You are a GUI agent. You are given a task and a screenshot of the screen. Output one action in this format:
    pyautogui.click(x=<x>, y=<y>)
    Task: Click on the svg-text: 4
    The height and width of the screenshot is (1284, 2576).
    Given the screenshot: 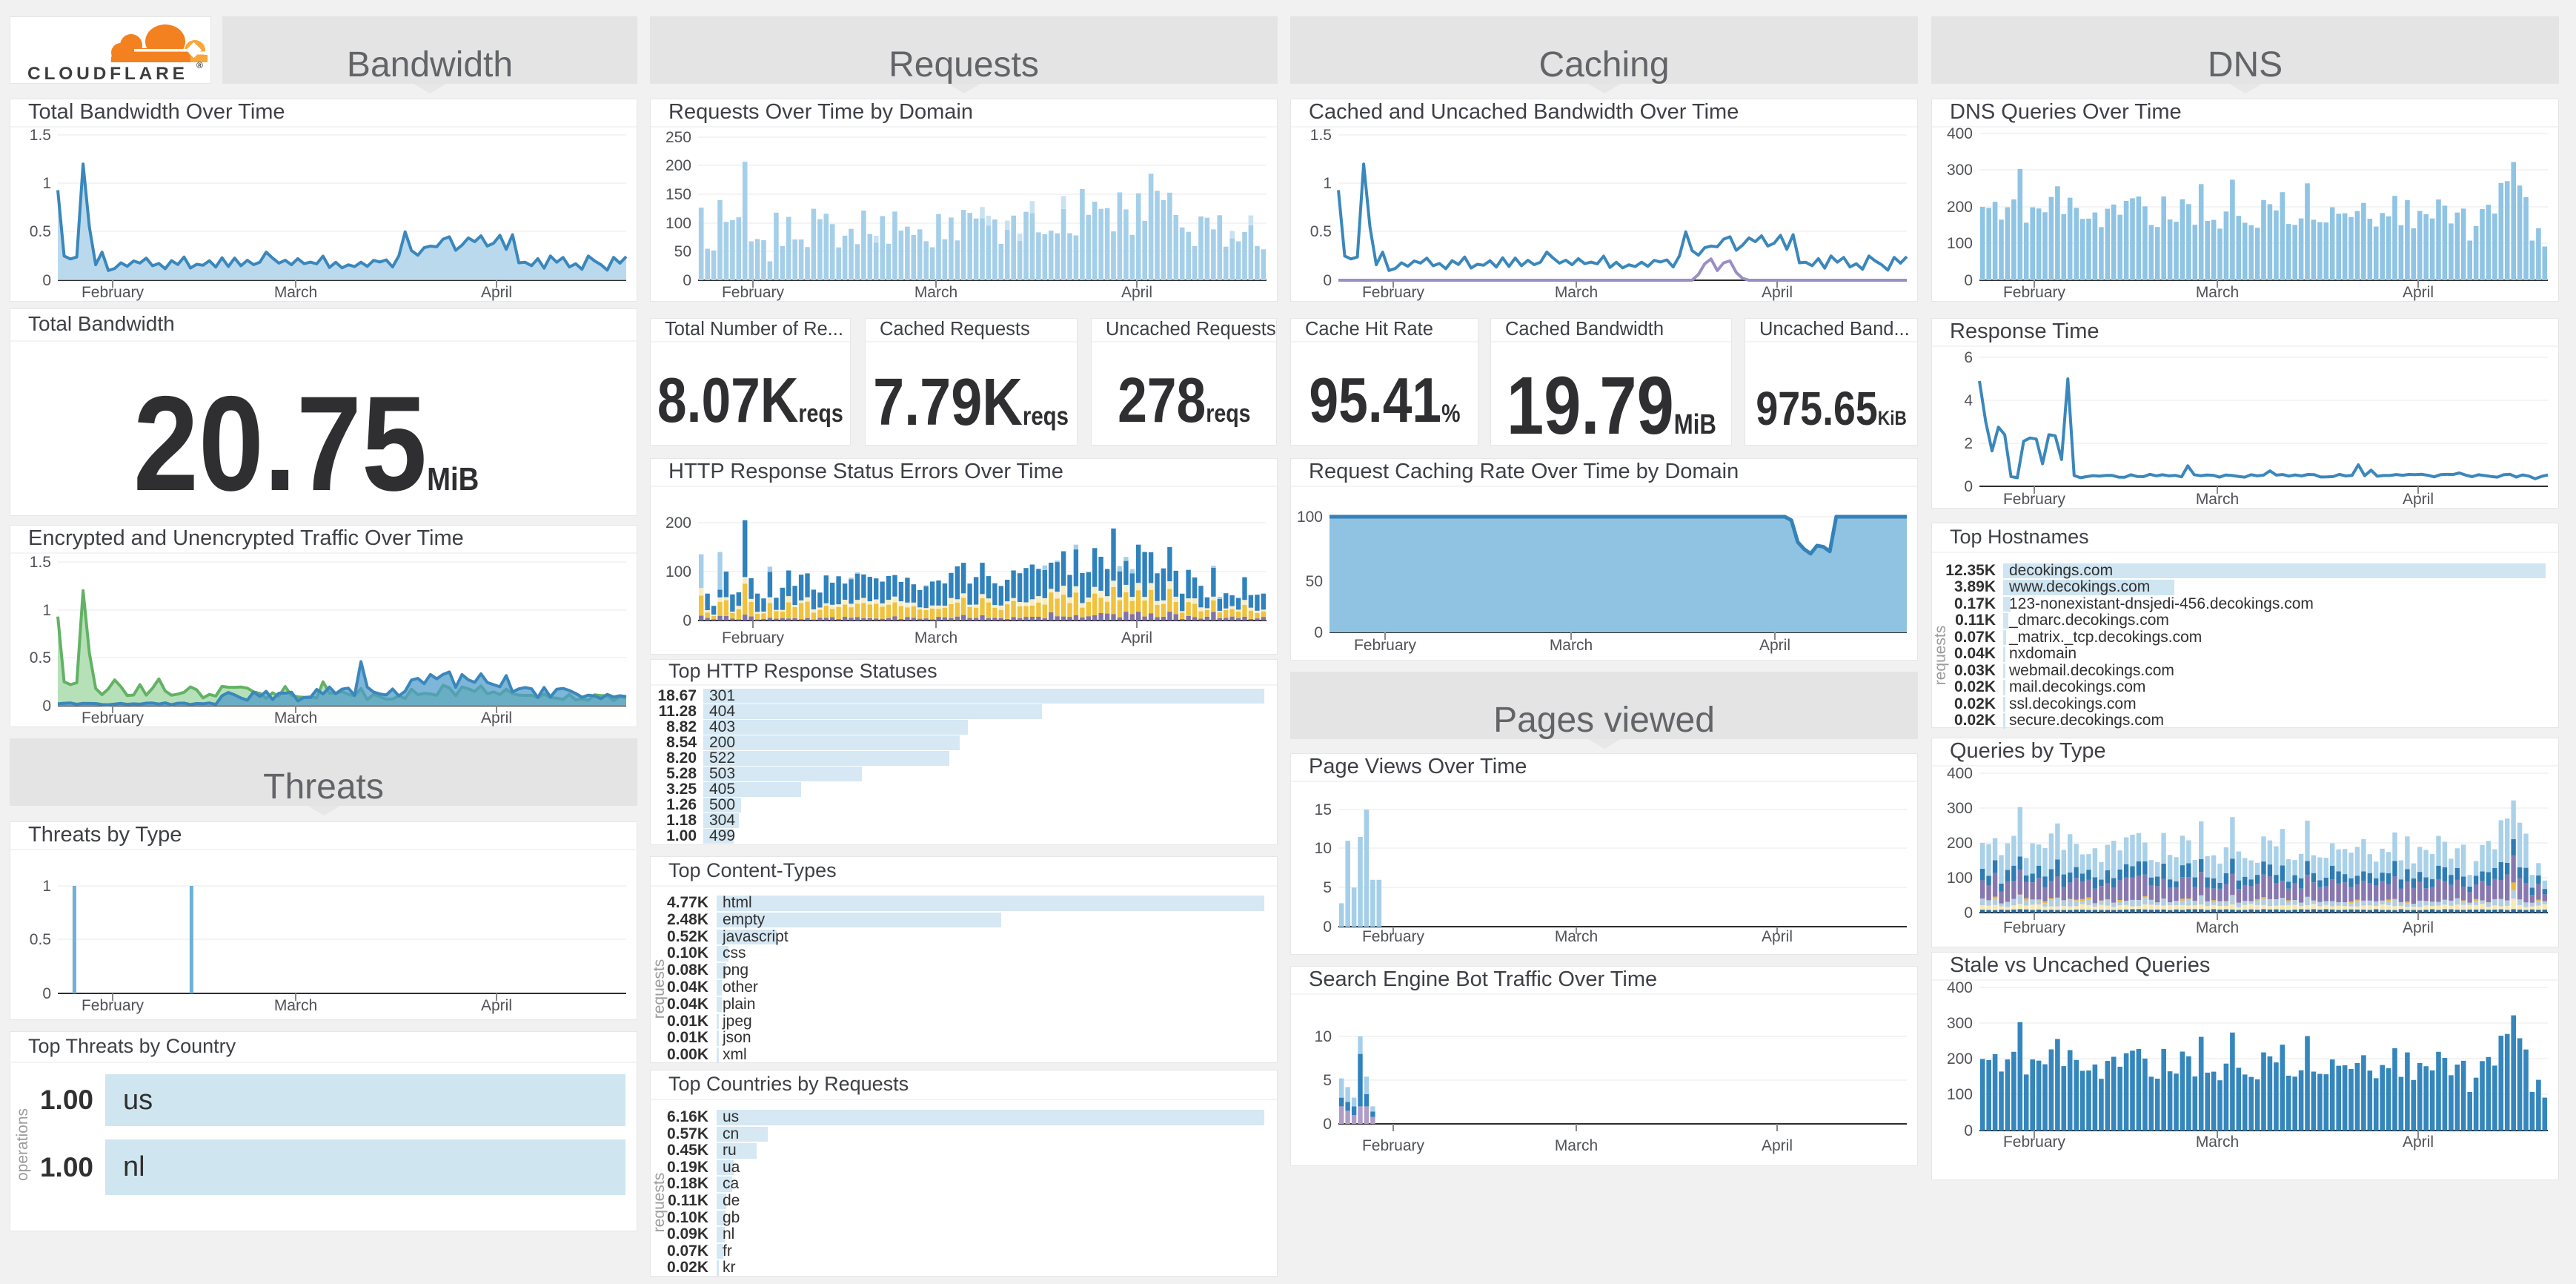 What is the action you would take?
    pyautogui.click(x=1968, y=400)
    